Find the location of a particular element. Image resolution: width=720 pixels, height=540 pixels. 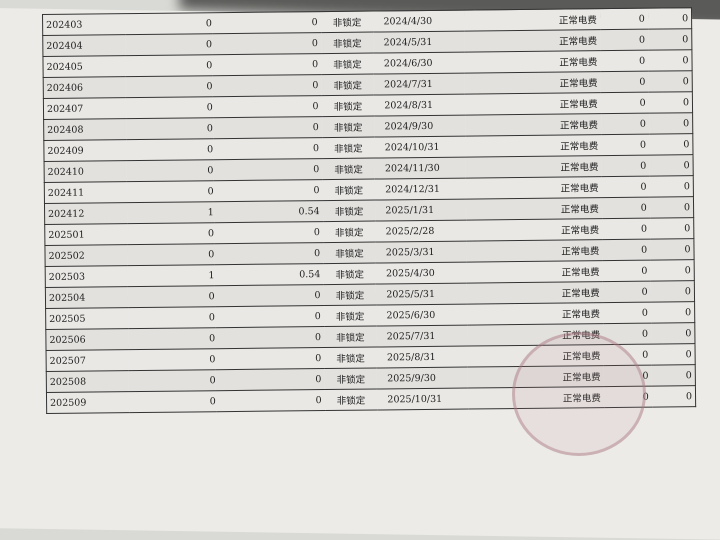

cell-period: 202501 is located at coordinates (86, 234).